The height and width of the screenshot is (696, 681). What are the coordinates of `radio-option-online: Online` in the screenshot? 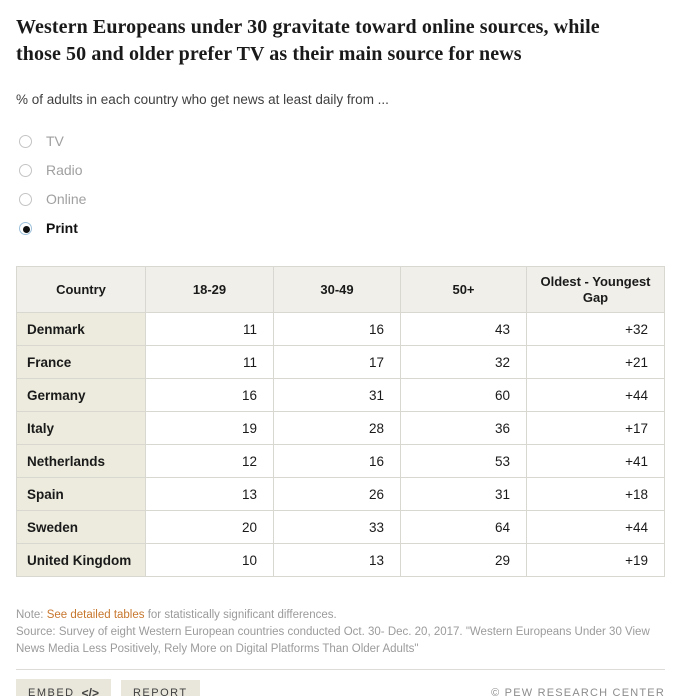 It's located at (76, 199).